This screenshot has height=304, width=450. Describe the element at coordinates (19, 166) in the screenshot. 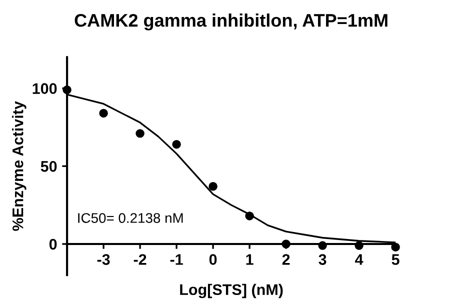

I see `y-axis-title: %Enzyme Activity` at that location.